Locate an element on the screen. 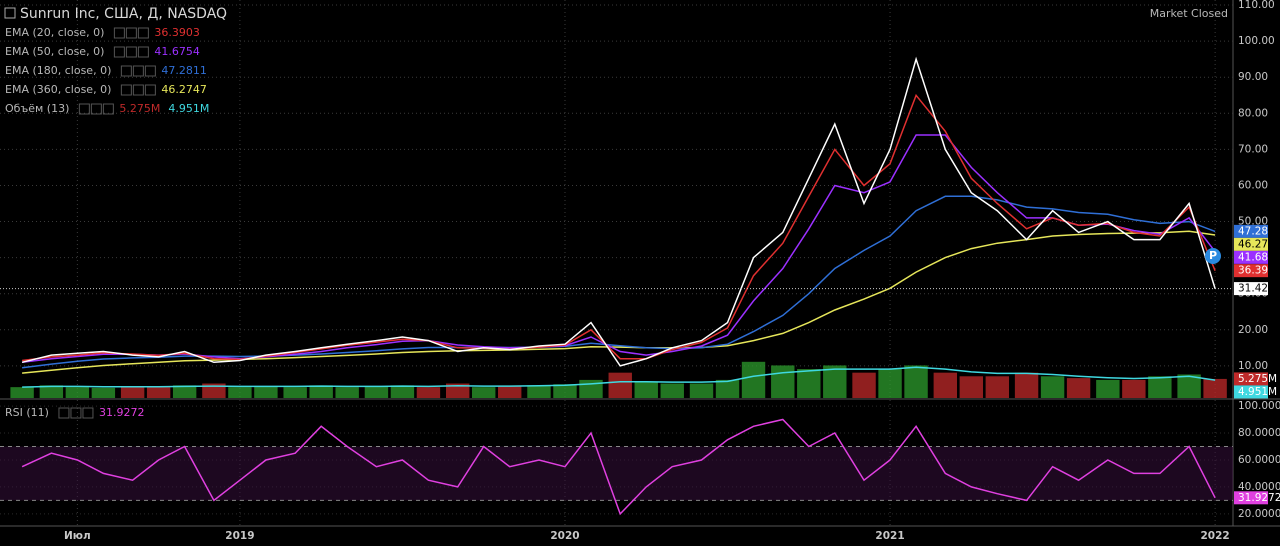  price-badge-label: 47.28 is located at coordinates (1253, 231).